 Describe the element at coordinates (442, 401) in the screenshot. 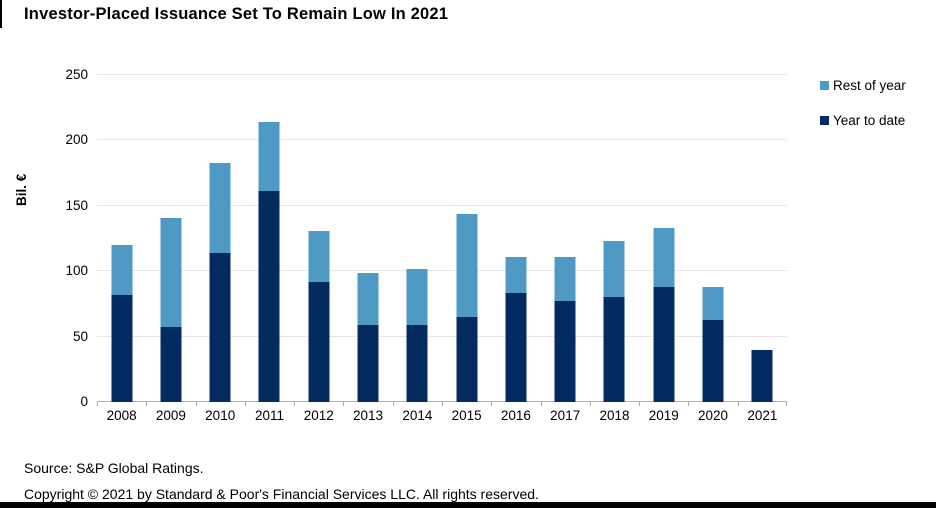

I see `x-axis-line` at that location.